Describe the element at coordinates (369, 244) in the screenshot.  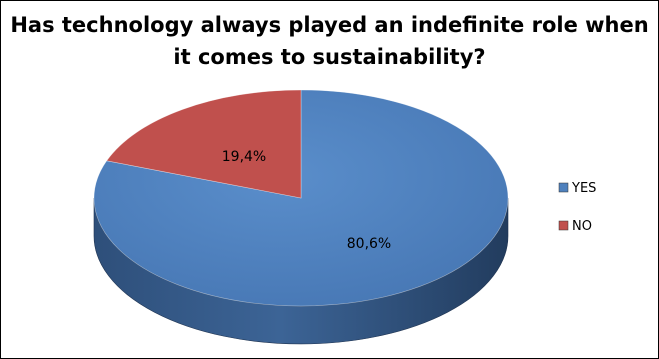
I see `data-label-yes: 80,6%` at that location.